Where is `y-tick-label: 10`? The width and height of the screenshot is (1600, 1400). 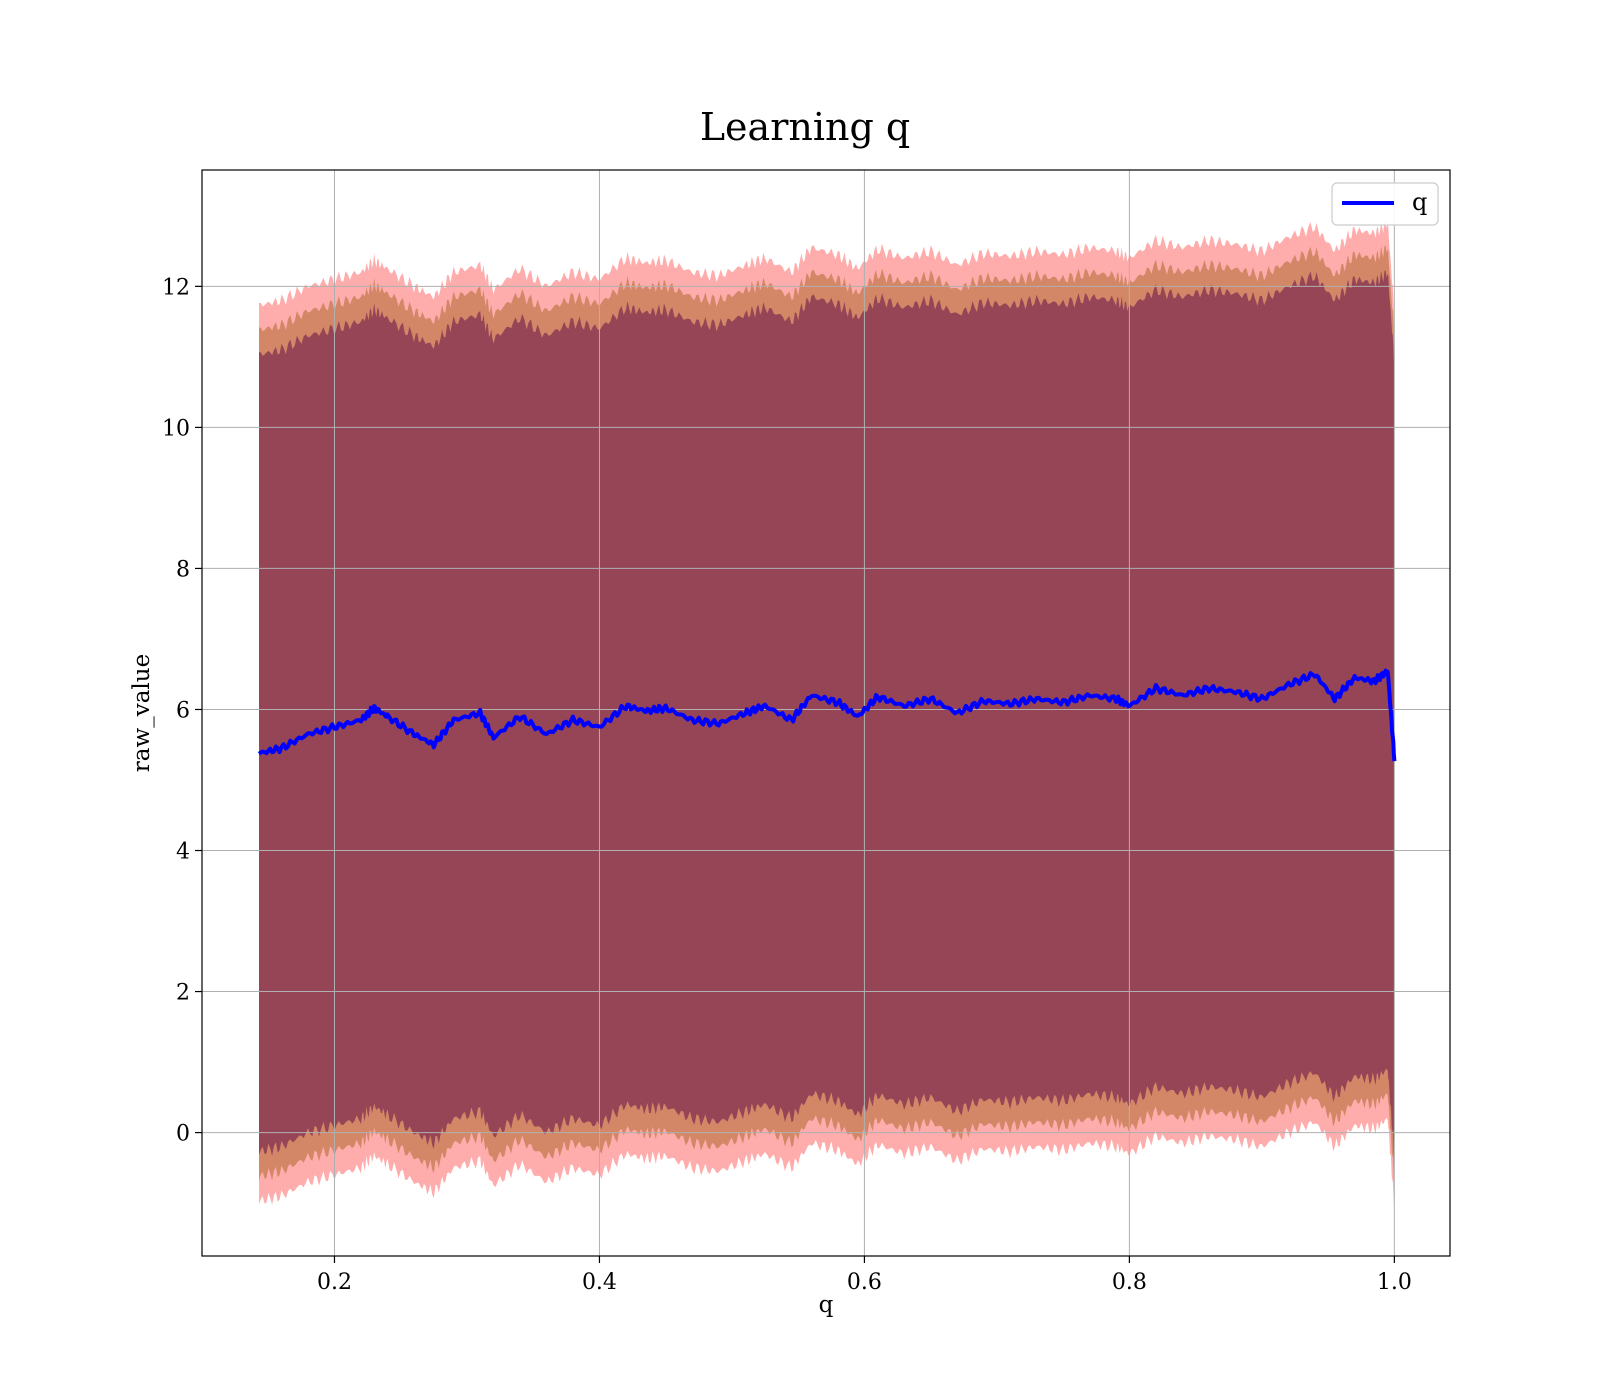
y-tick-label: 10 is located at coordinates (176, 428).